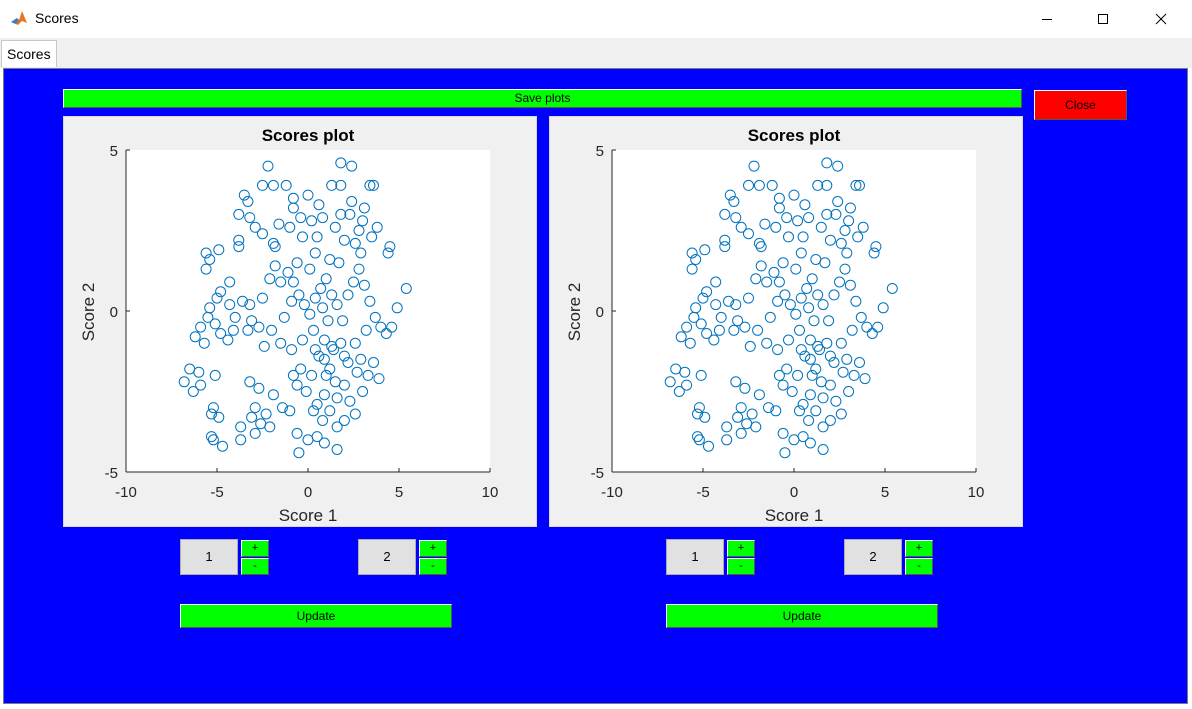 Image resolution: width=1192 pixels, height=709 pixels. I want to click on plot-title: Scores plot, so click(794, 135).